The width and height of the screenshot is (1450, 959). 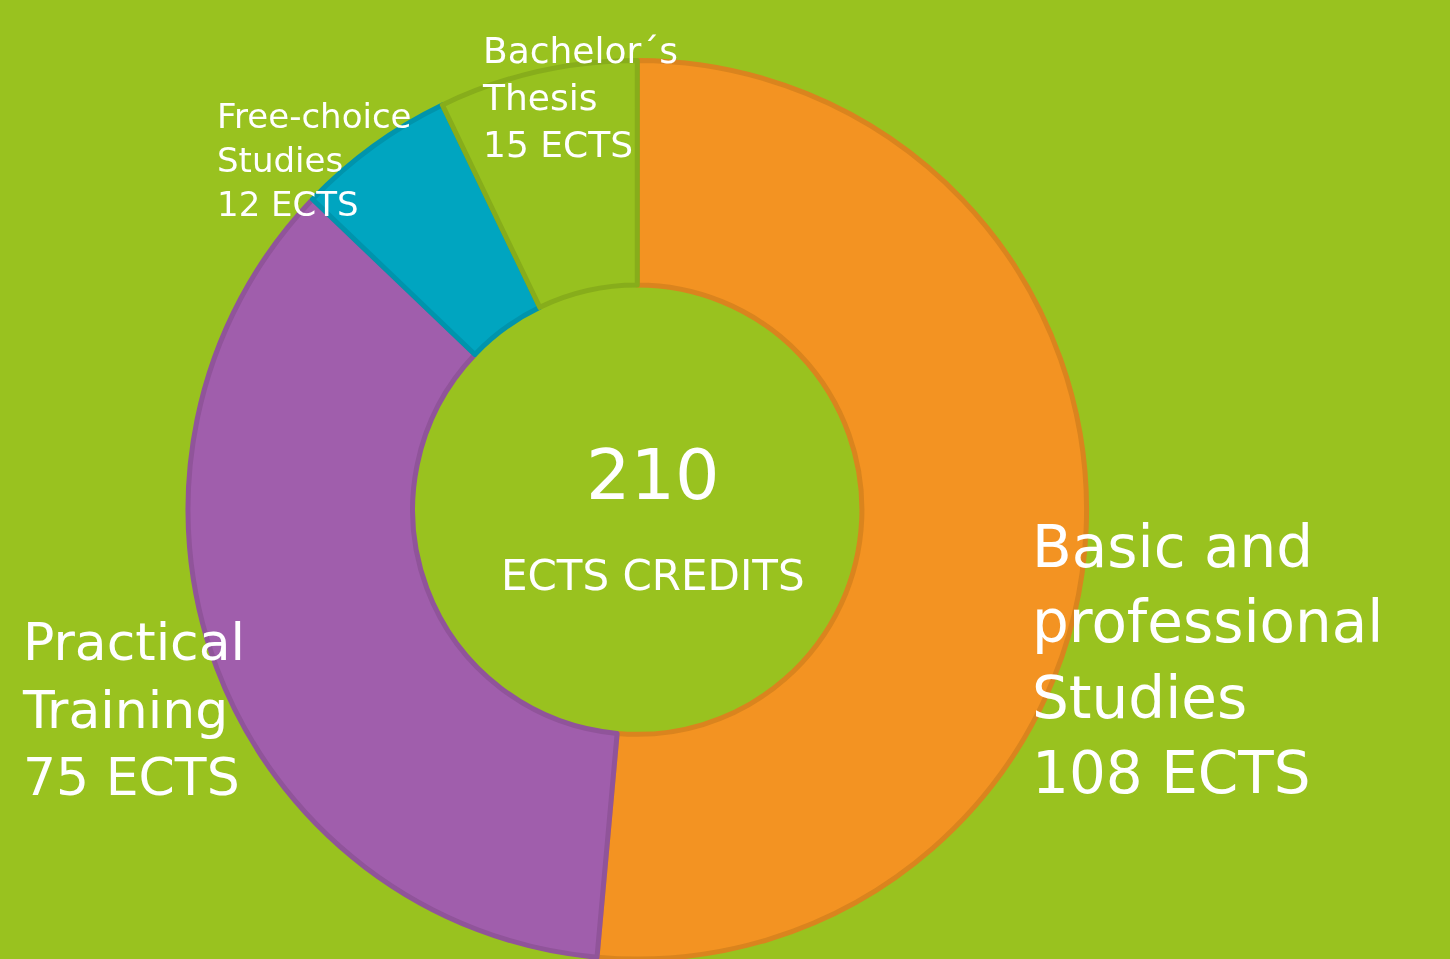 I want to click on text: ECTS CREDITS, so click(x=653, y=575).